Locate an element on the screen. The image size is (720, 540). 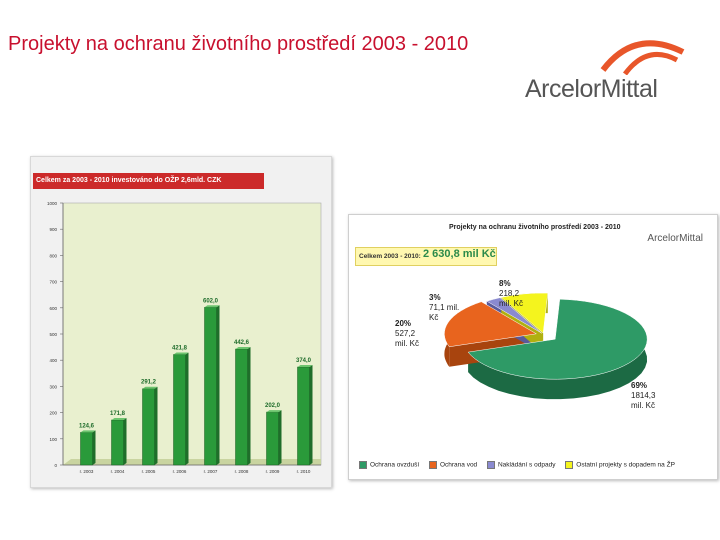
bar-value-label: 202,0 is located at coordinates (273, 406).